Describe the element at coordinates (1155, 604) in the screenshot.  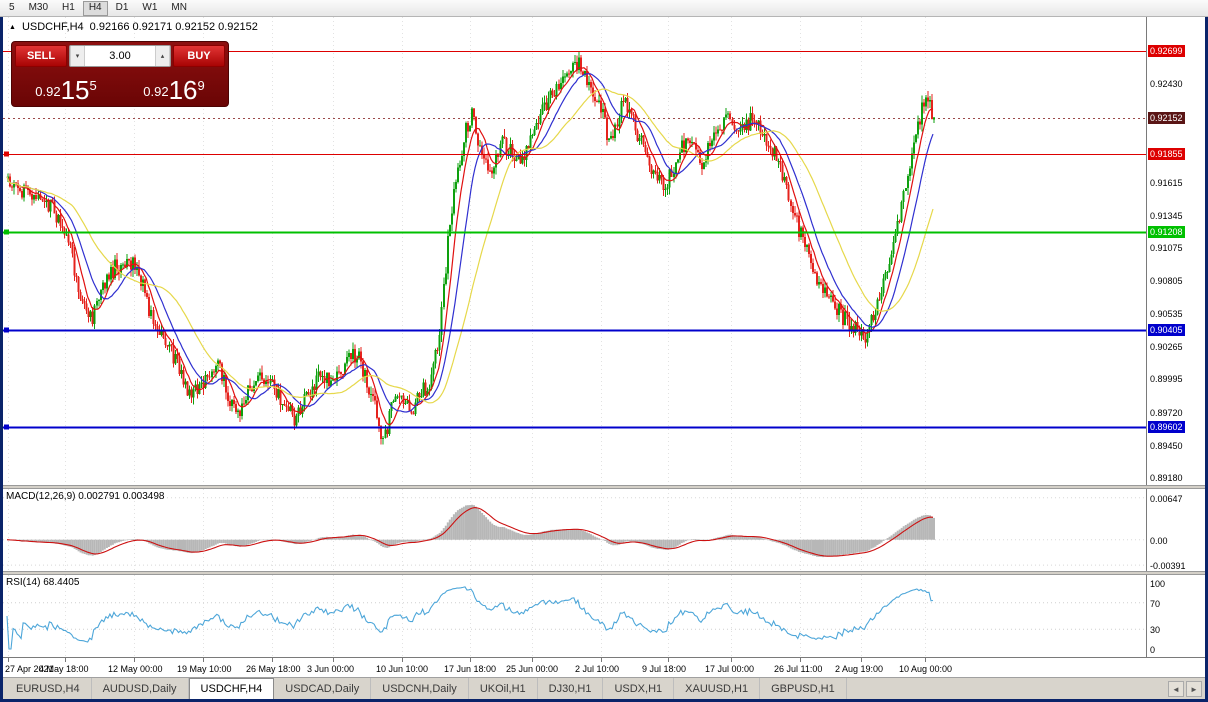
I see `rsi-axis-label: 70` at that location.